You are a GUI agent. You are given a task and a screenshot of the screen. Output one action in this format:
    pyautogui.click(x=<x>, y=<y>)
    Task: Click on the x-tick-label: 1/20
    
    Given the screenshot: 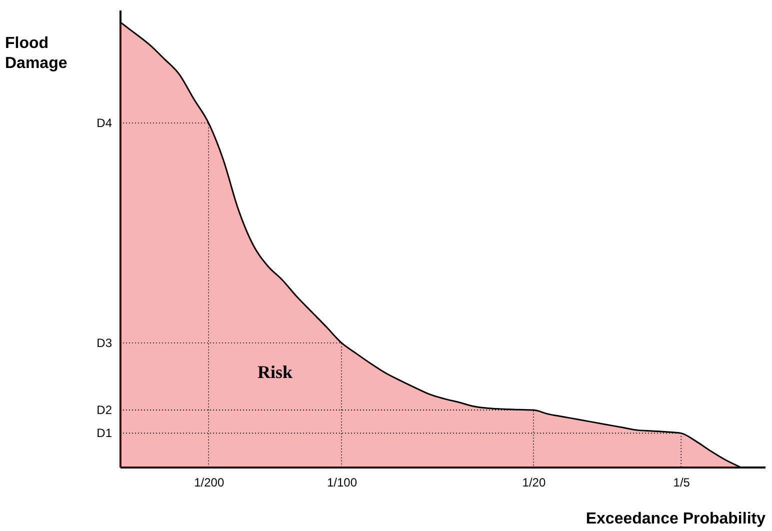 What is the action you would take?
    pyautogui.click(x=534, y=483)
    